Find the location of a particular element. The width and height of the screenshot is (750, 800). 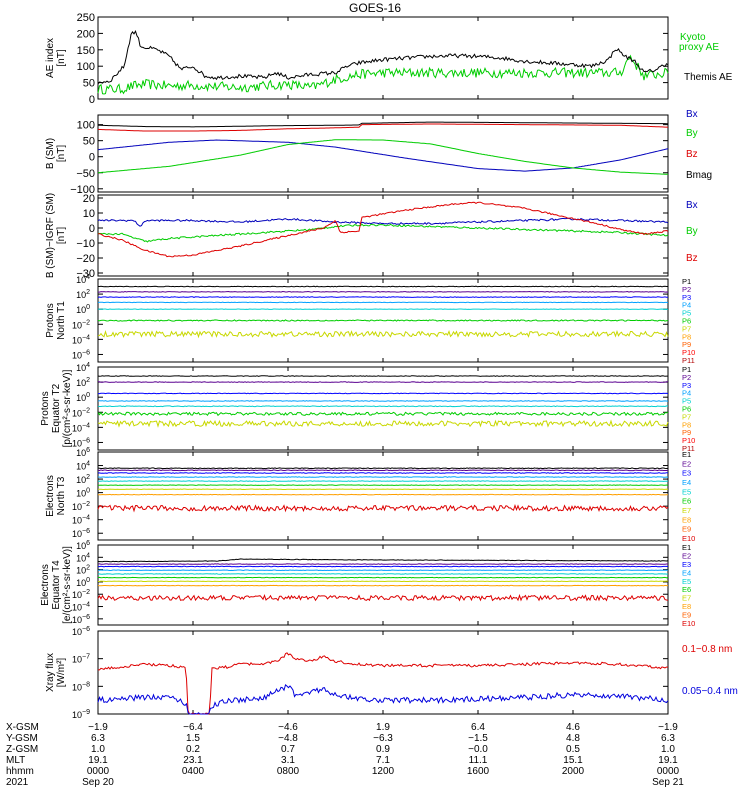

legend-p6: P6 is located at coordinates (686, 409).